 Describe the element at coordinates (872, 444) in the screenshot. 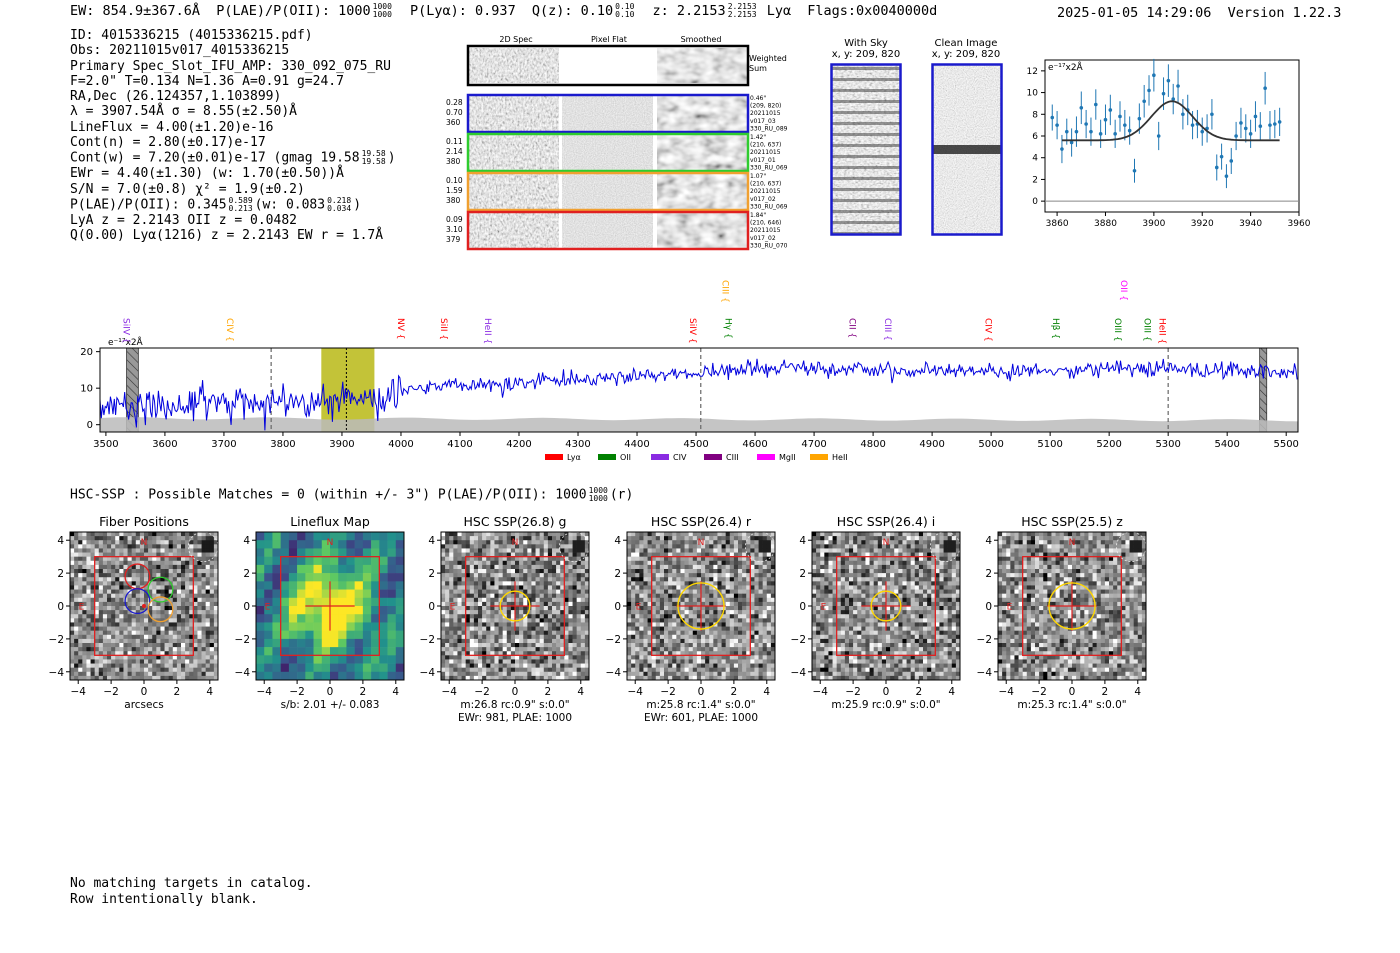

I see `spectrum-x-tick-label: 4800` at that location.